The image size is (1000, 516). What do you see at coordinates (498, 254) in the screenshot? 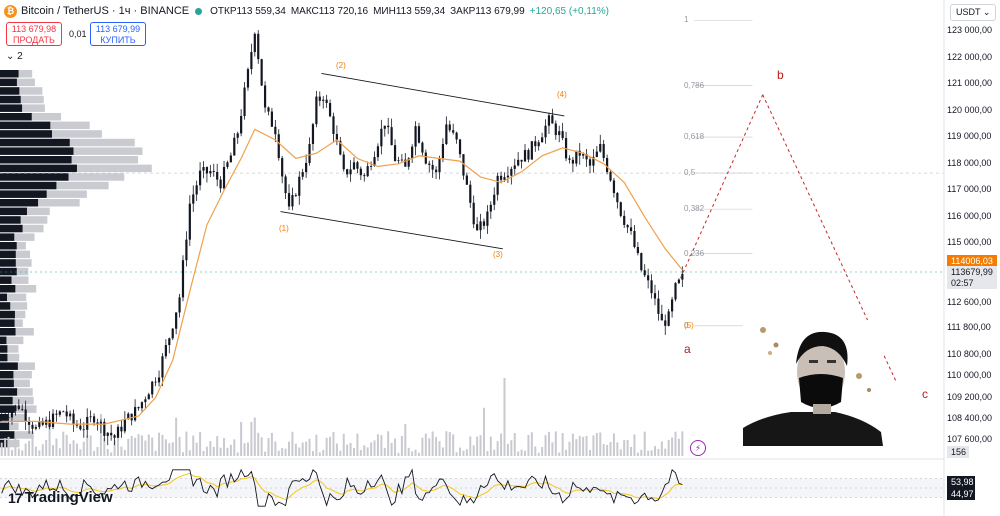
I see `wave-label-3: (3)` at bounding box center [498, 254].